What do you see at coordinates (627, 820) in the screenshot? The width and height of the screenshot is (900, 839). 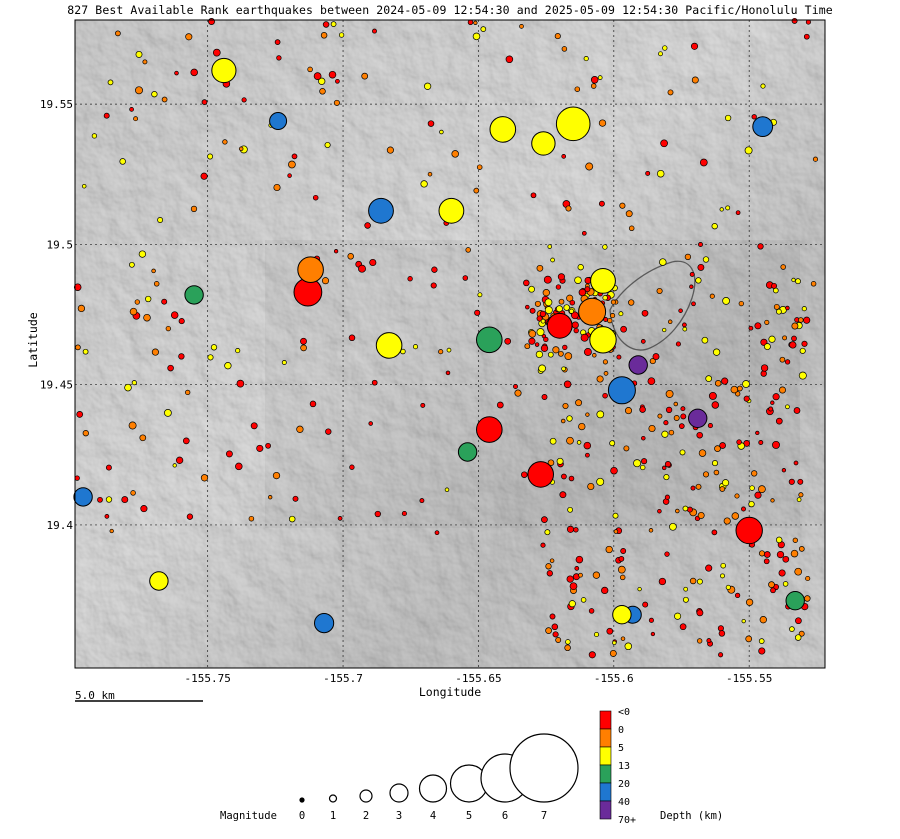 I see `depth-legend-label: 70+` at bounding box center [627, 820].